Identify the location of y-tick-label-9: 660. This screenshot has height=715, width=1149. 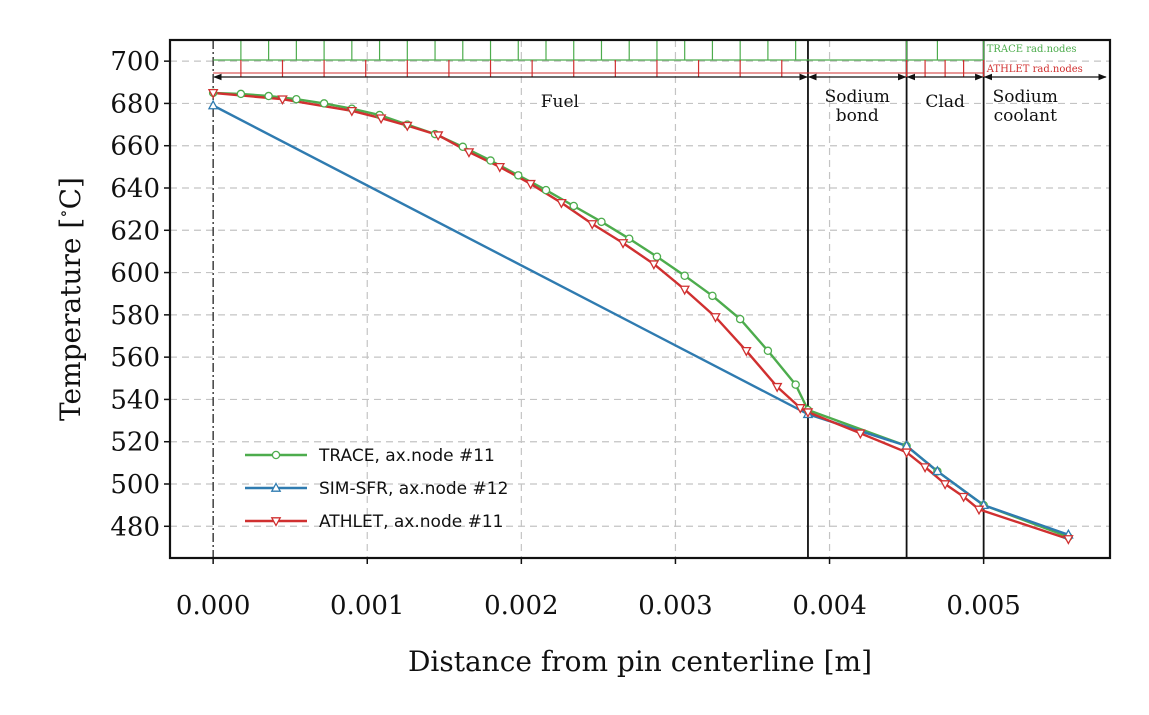
(135, 147).